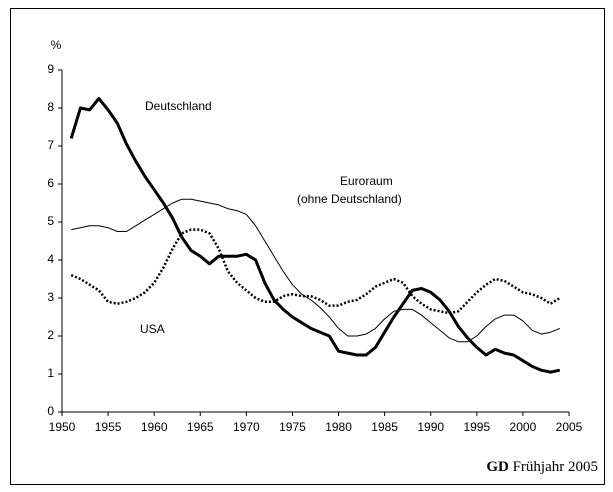 The image size is (613, 492). Describe the element at coordinates (152, 329) in the screenshot. I see `series-label: USA` at that location.